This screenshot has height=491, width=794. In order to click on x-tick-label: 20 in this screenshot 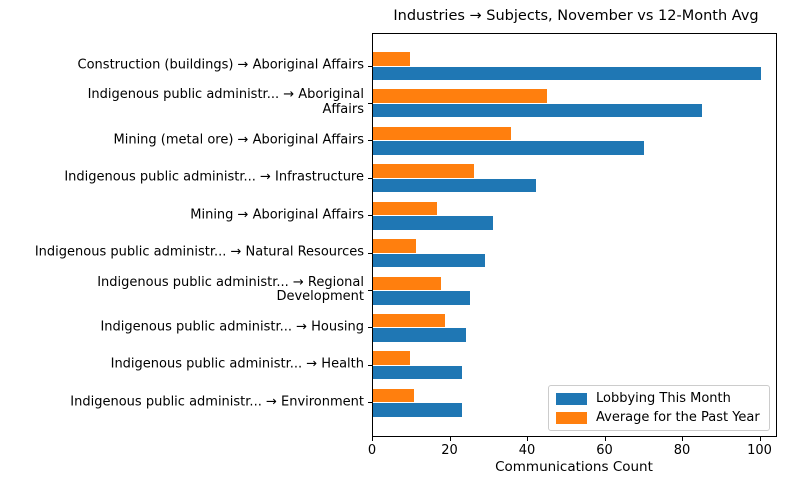, I will do `click(449, 450)`.